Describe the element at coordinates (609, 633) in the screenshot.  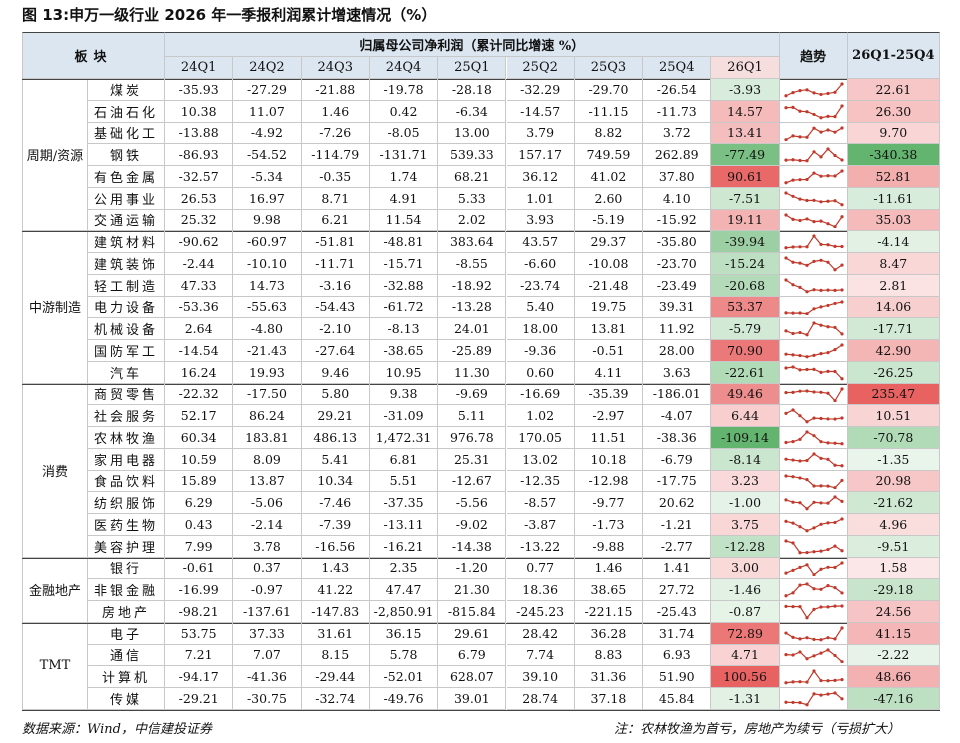
I see `value-cell: 36.28` at that location.